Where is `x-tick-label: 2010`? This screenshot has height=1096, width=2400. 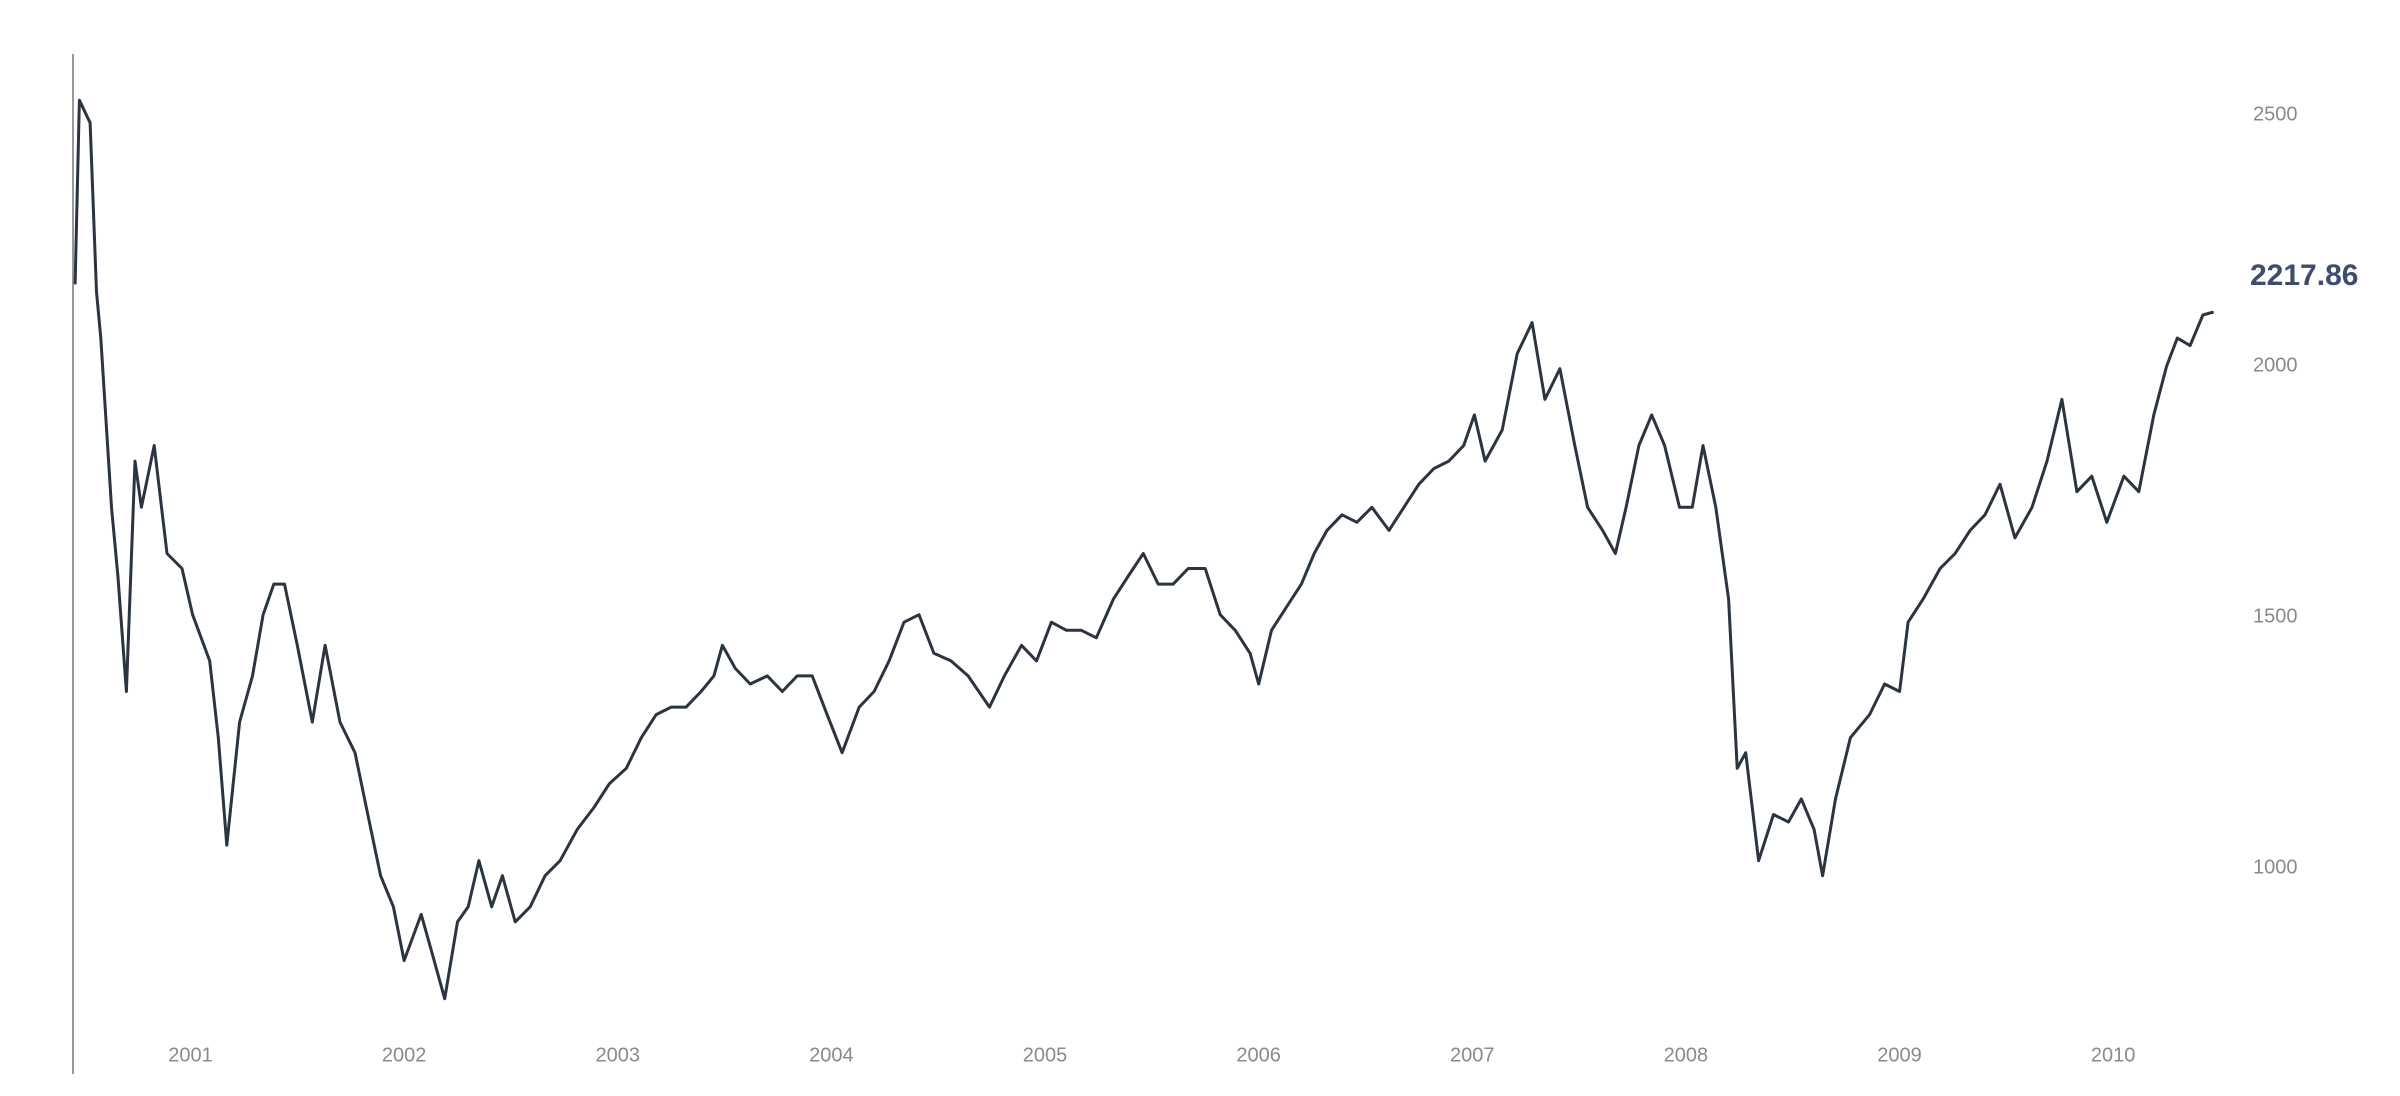 x-tick-label: 2010 is located at coordinates (2113, 1055).